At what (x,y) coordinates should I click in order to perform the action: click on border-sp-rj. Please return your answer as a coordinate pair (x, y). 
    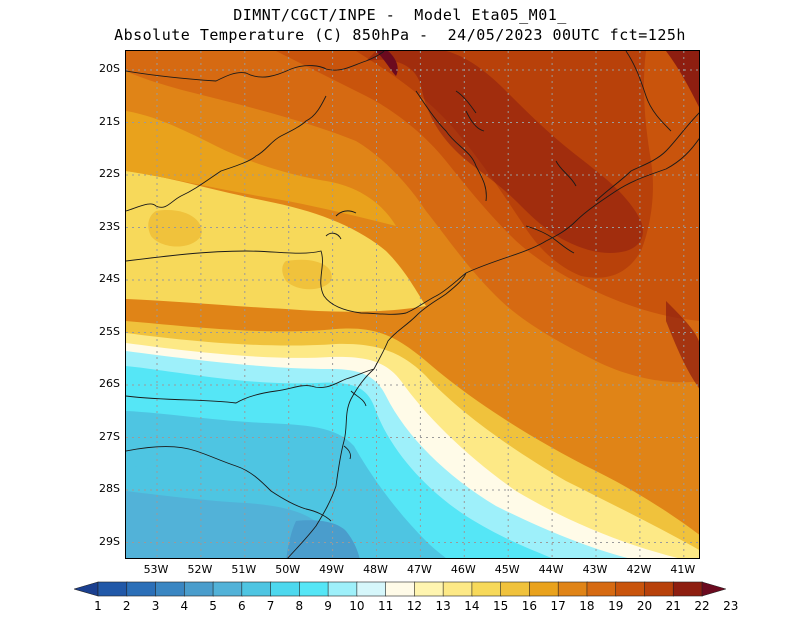
    Looking at the image, I should click on (550, 239).